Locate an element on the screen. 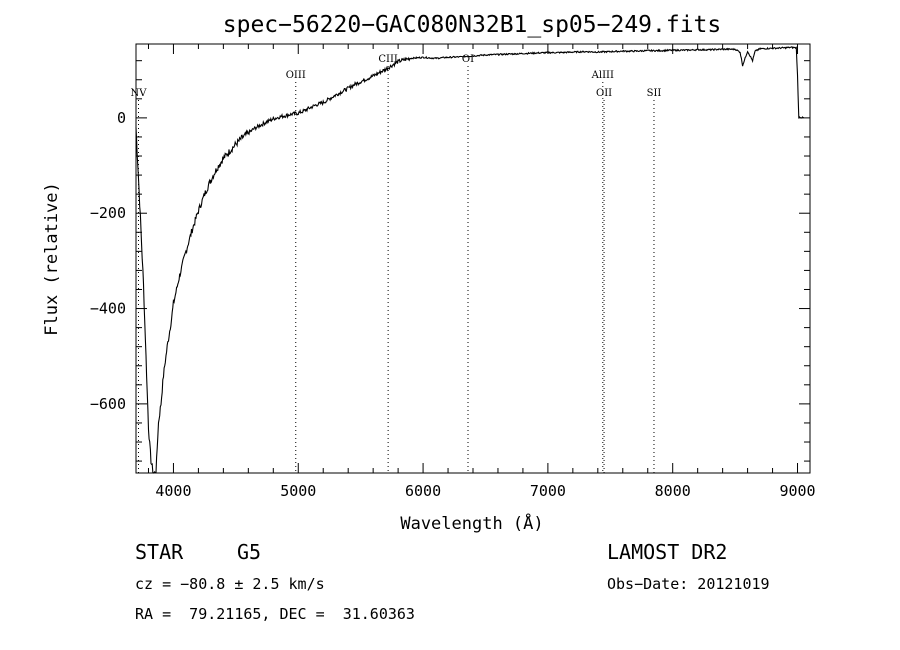  y-tick-label: −600 is located at coordinates (108, 404).